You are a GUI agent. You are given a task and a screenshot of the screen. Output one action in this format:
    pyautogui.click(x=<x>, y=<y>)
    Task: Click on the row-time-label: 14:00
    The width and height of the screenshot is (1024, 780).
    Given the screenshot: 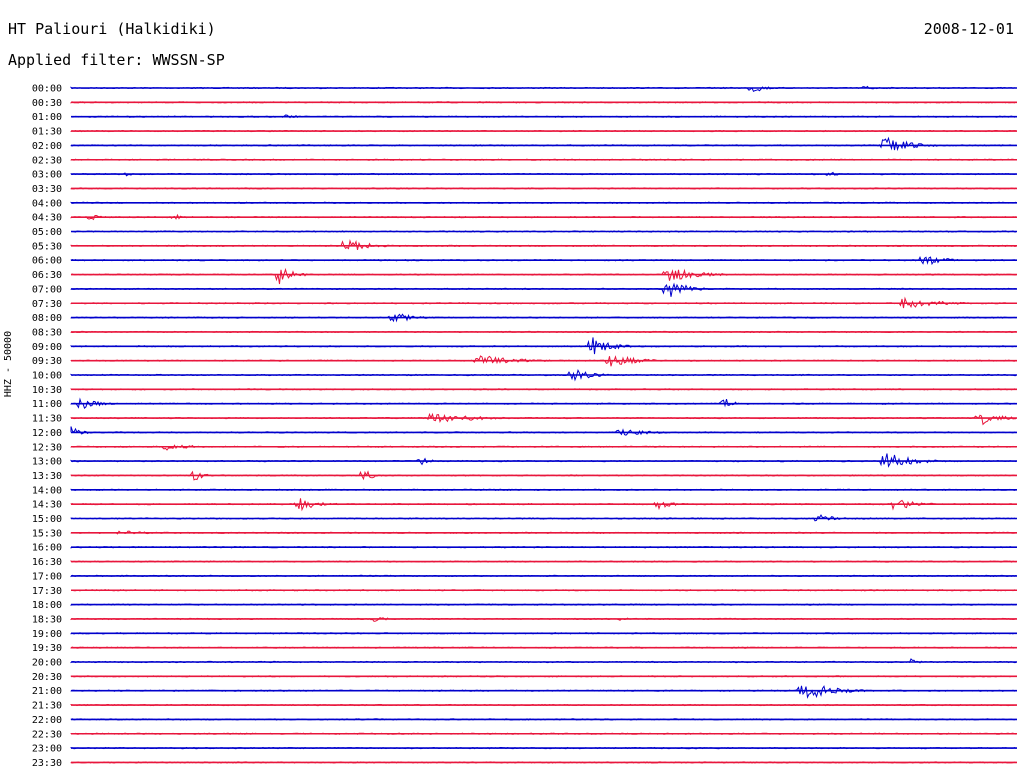 What is the action you would take?
    pyautogui.click(x=47, y=490)
    